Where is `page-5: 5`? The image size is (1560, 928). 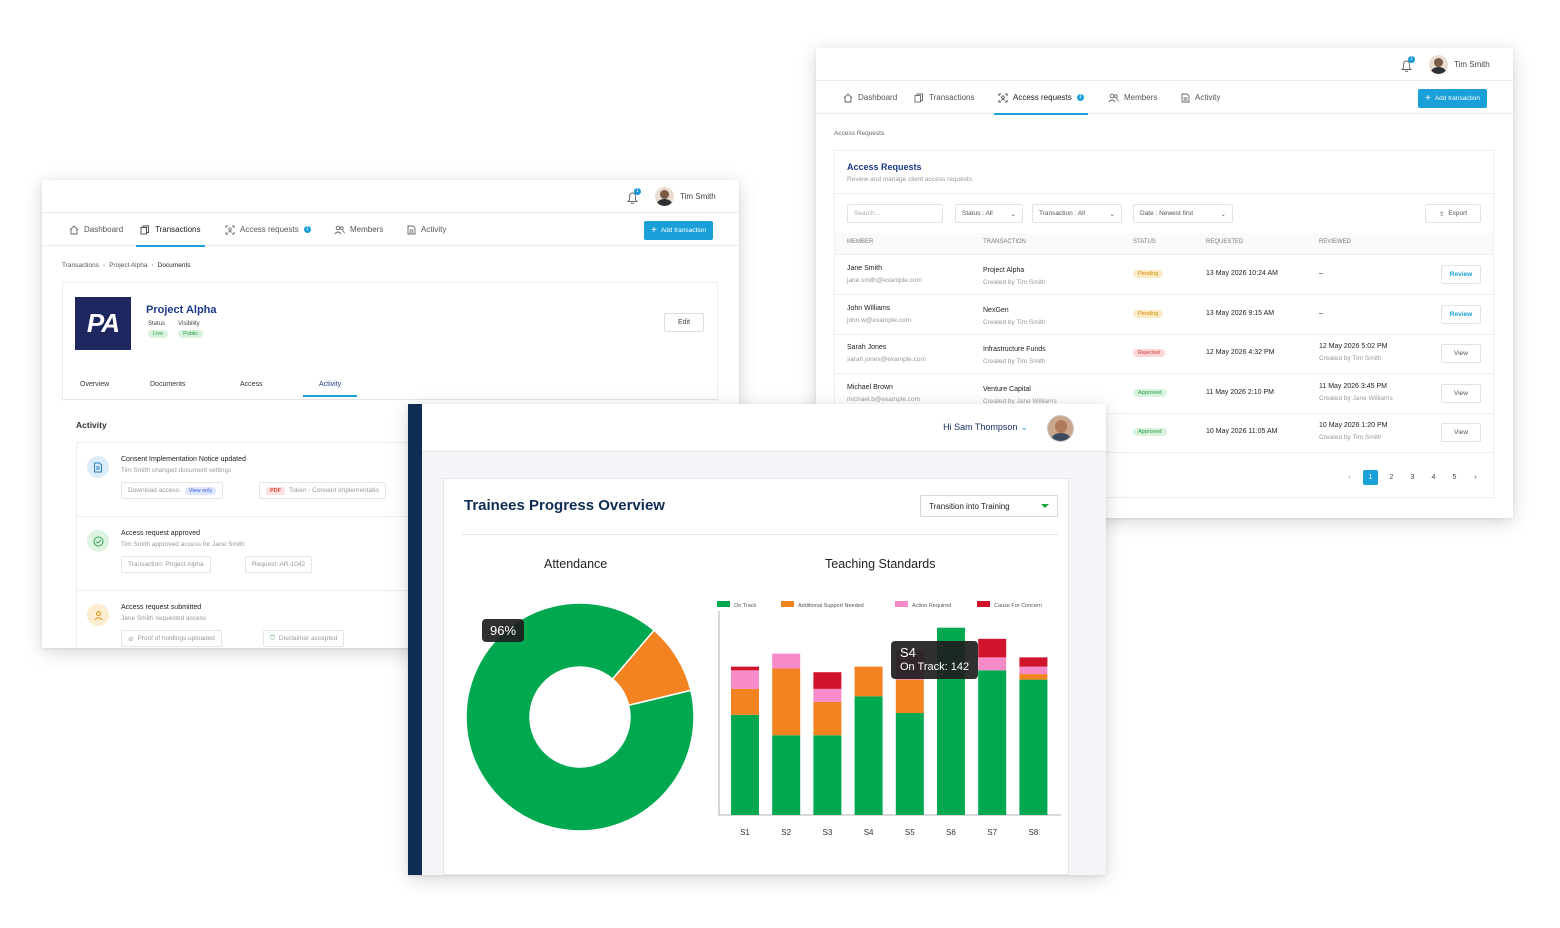
page-5: 5 is located at coordinates (1454, 477).